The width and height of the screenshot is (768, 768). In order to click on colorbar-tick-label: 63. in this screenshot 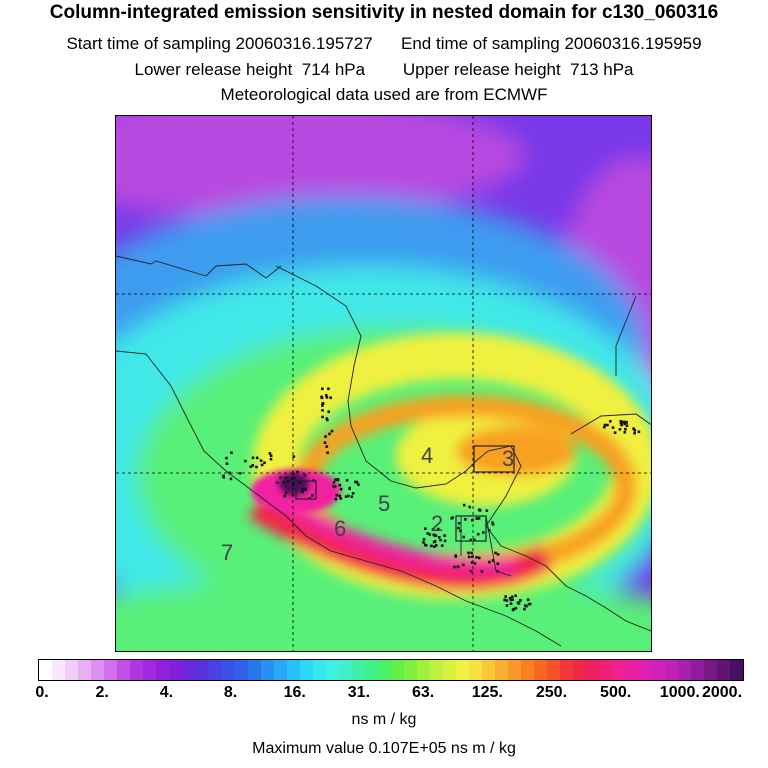, I will do `click(423, 692)`.